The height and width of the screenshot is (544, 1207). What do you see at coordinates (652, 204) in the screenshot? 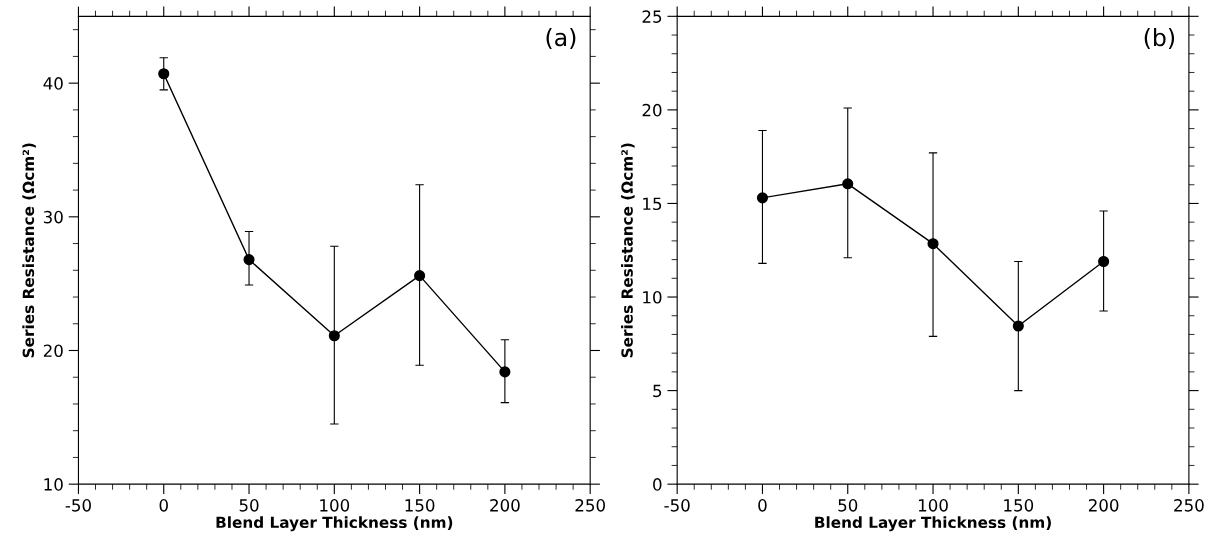
I see `y-tick-label: 15` at bounding box center [652, 204].